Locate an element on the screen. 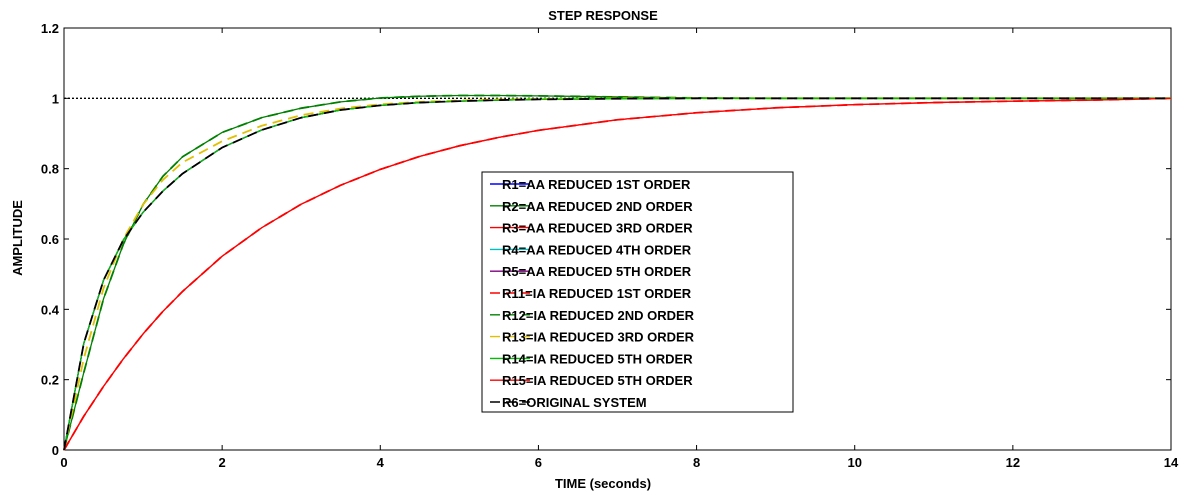 The width and height of the screenshot is (1184, 493). legend-entry-9: R14=IA REDUCED 5TH ORDER is located at coordinates (597, 358).